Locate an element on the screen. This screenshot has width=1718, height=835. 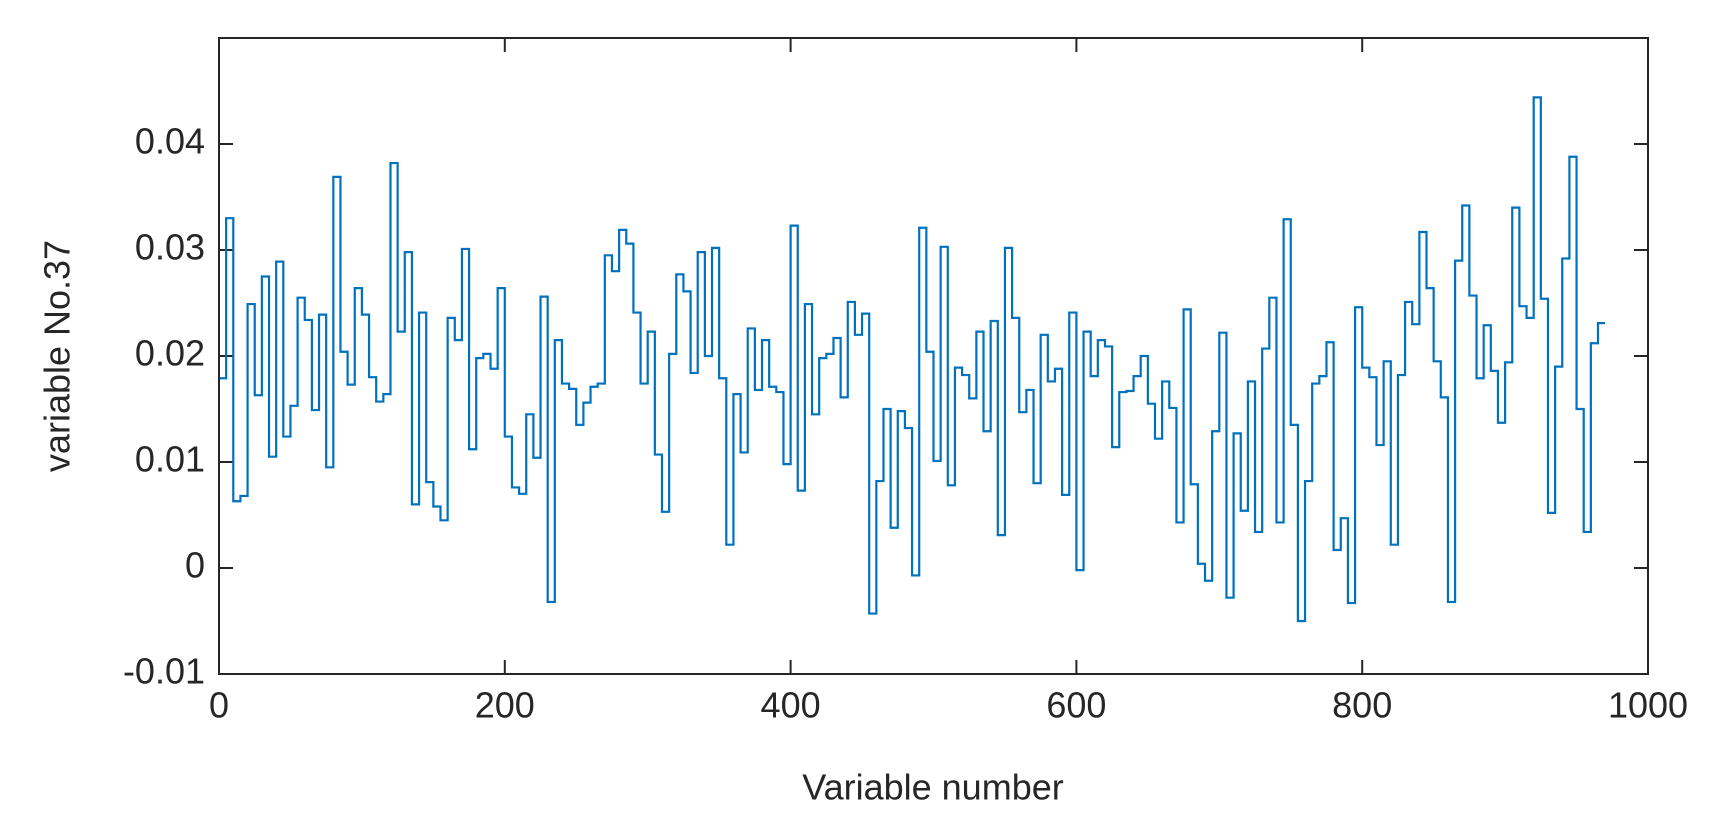
x-tick-label: 0 is located at coordinates (219, 705).